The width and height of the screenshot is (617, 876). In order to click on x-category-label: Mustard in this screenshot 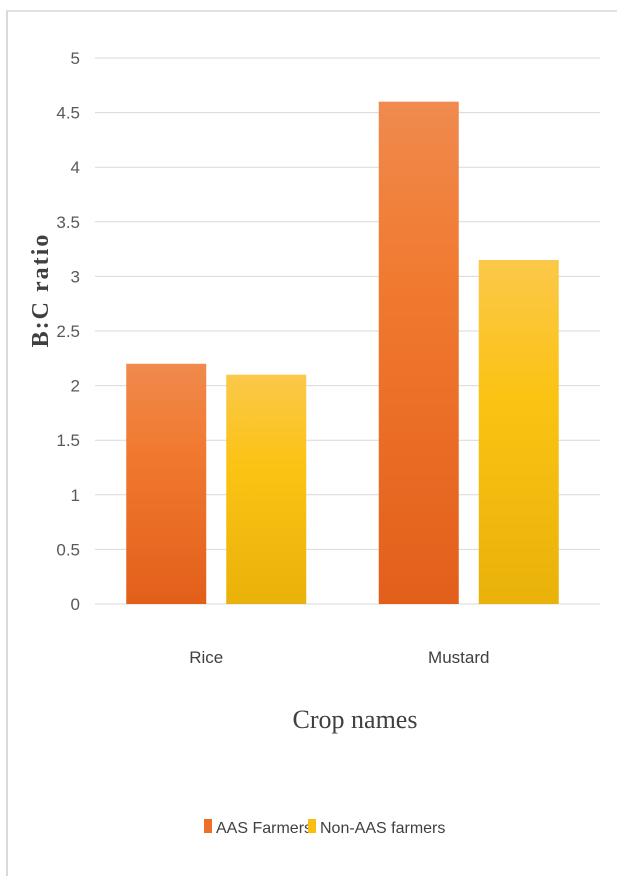, I will do `click(458, 657)`.